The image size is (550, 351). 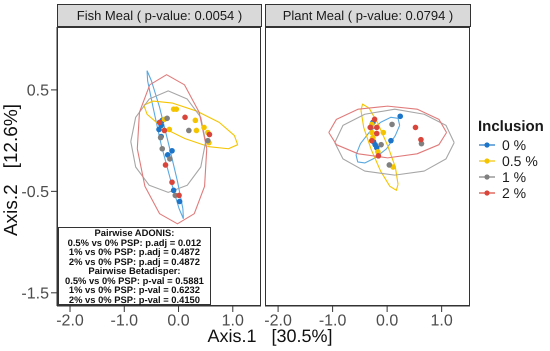 What do you see at coordinates (520, 161) in the screenshot?
I see `legend-label: 0.5 %` at bounding box center [520, 161].